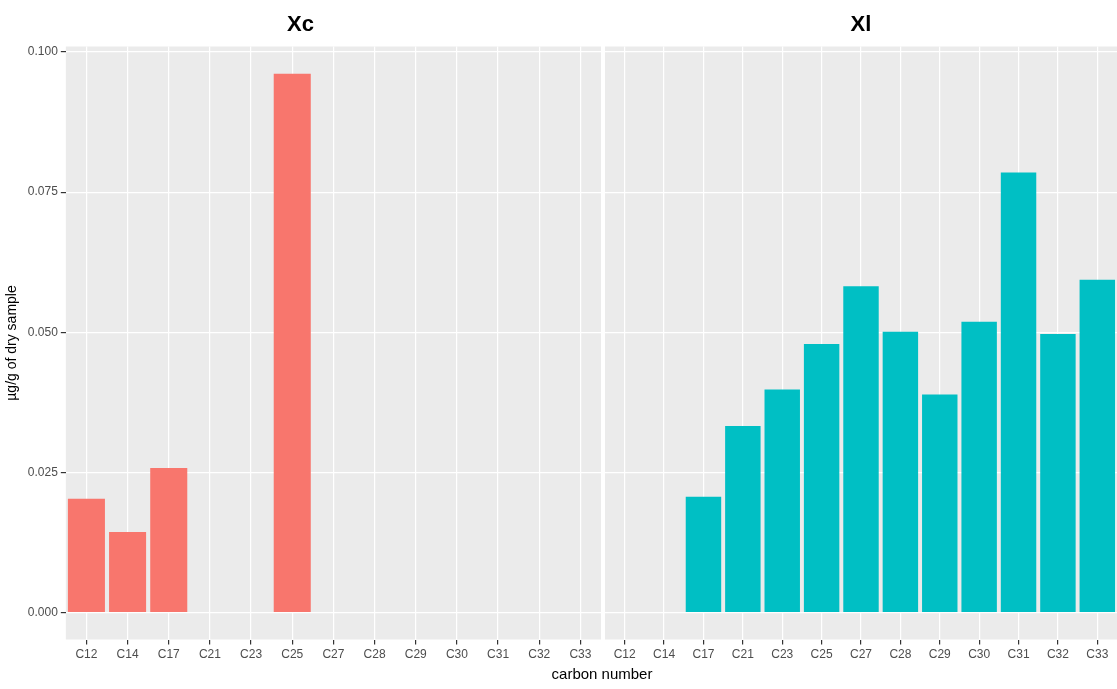 This screenshot has height=689, width=1117. Describe the element at coordinates (861, 24) in the screenshot. I see `chart-title: Xl` at that location.